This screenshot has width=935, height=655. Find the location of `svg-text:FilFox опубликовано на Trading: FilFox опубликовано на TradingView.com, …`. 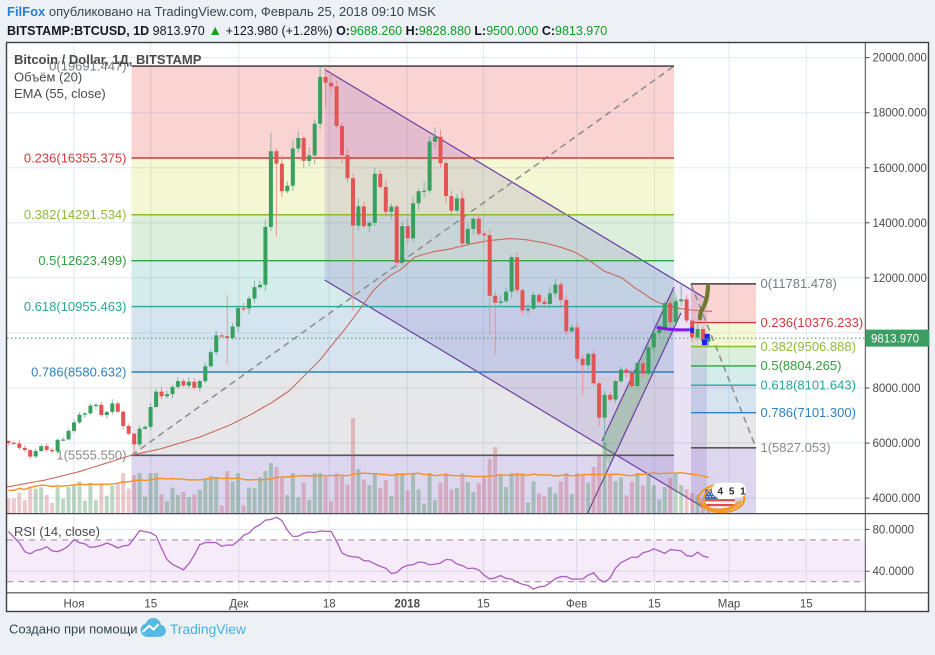

svg-text:FilFox опубликовано на Trading: FilFox опубликовано на TradingView.com, … is located at coordinates (221, 11).